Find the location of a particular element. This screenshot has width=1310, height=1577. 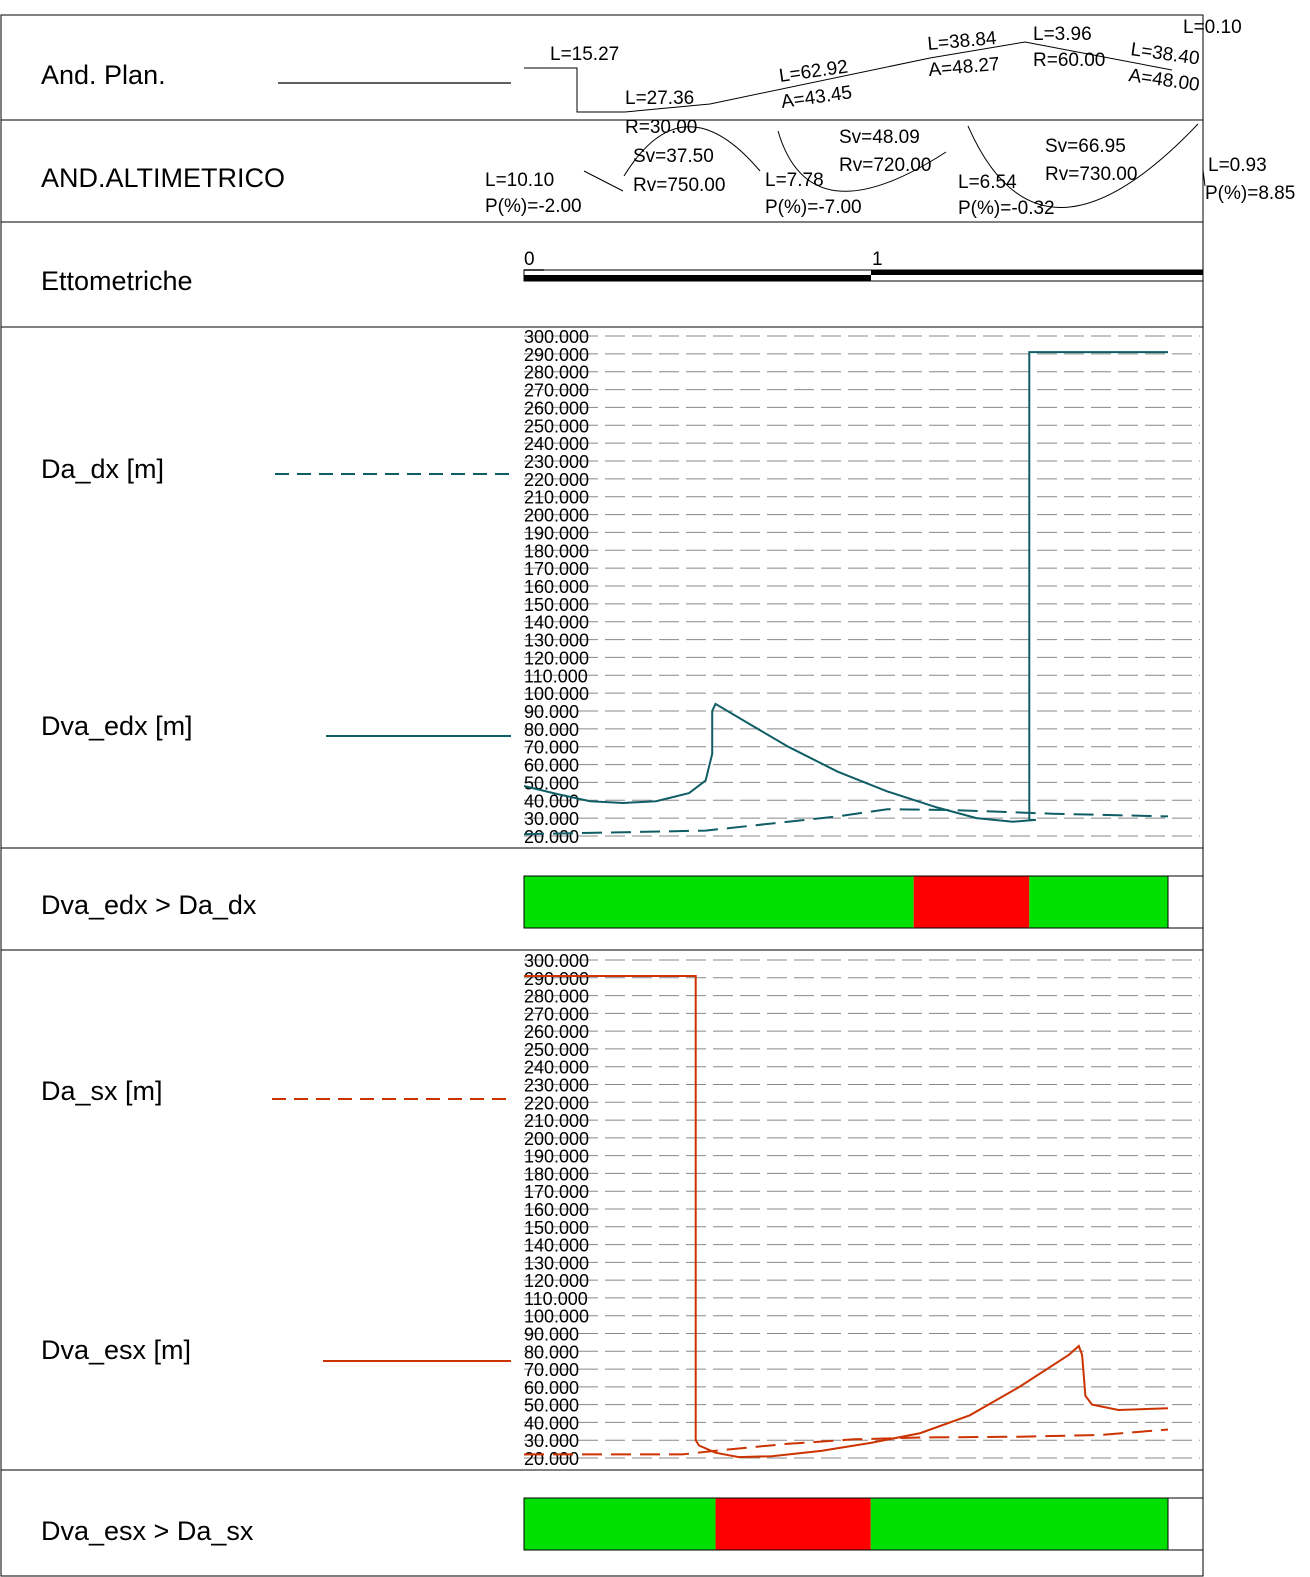

plan-label: L=0.10 is located at coordinates (1212, 27).